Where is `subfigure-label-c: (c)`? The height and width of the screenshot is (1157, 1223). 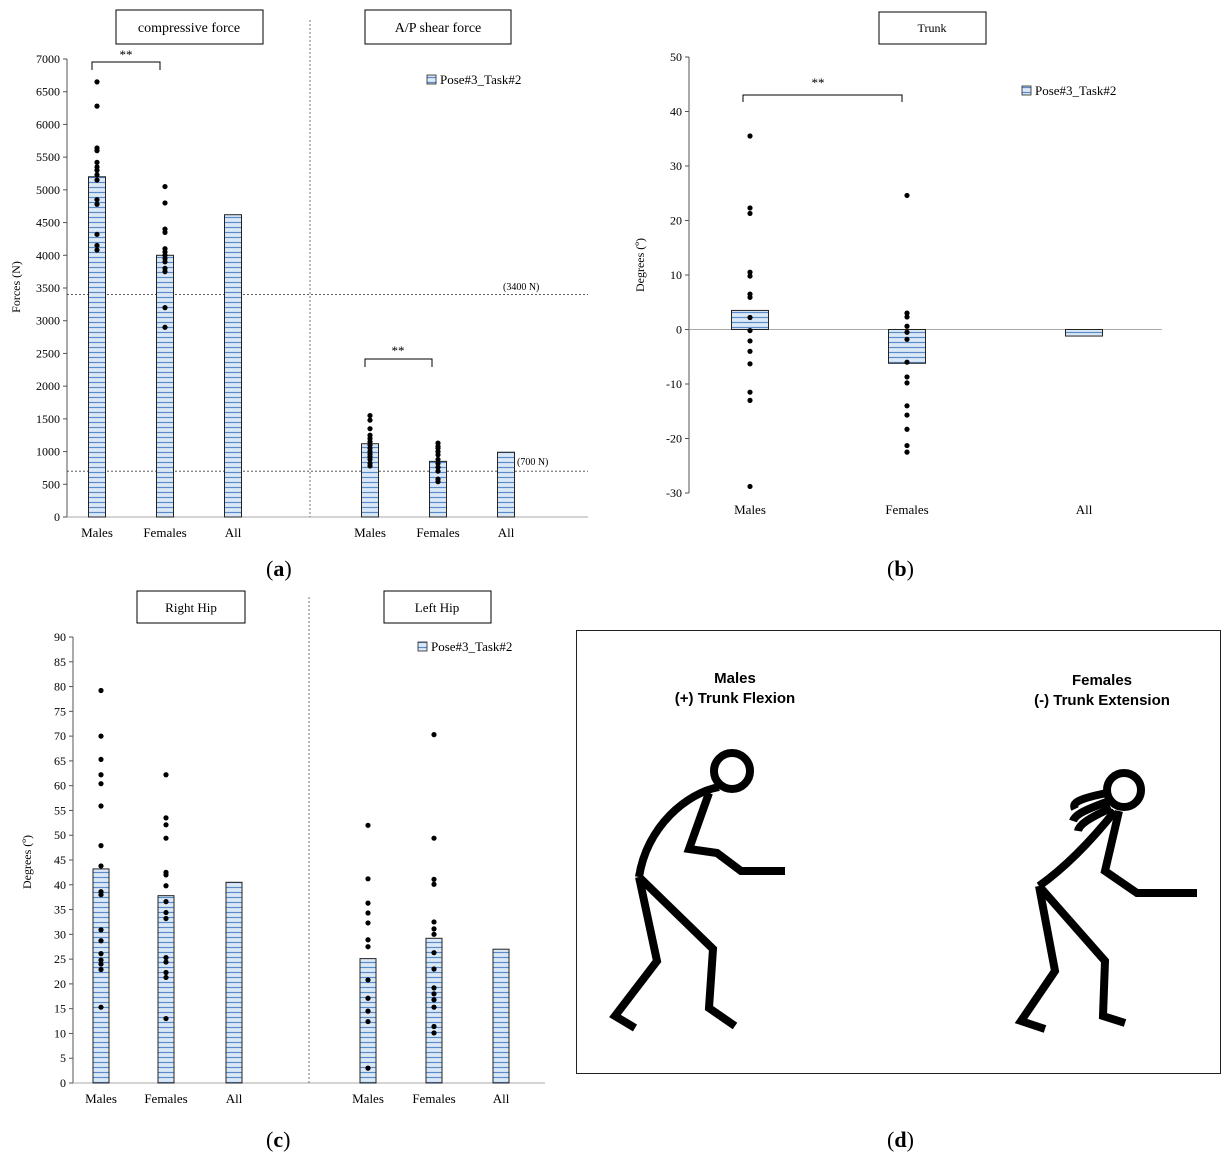
subfigure-label-c: (c) is located at coordinates (278, 1139).